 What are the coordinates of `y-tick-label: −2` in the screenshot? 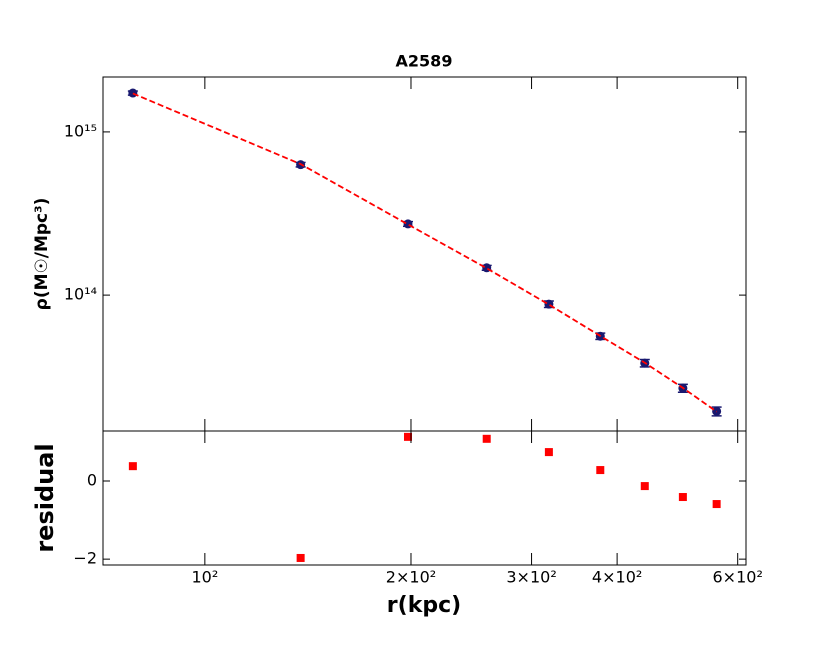 It's located at (85, 558).